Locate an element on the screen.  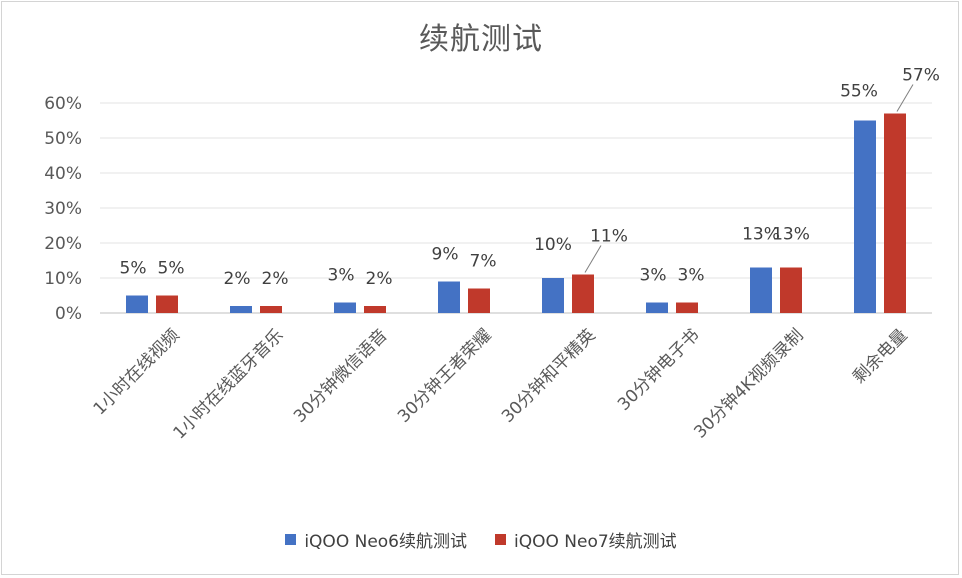
y-tick-label: 40% is located at coordinates (63, 174).